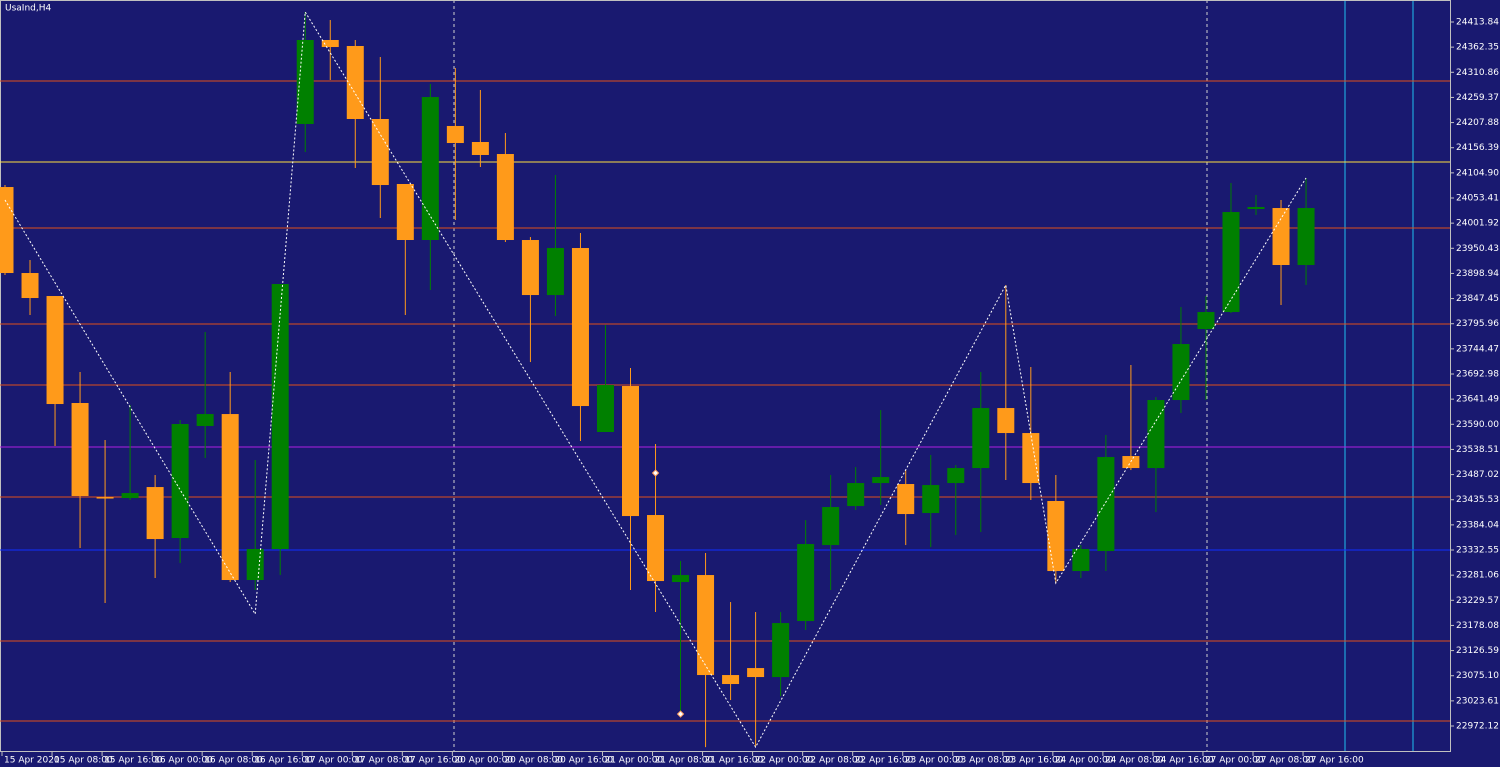 The width and height of the screenshot is (1500, 767). Describe the element at coordinates (1477, 199) in the screenshot. I see `y-tick-label: 24053.41` at that location.